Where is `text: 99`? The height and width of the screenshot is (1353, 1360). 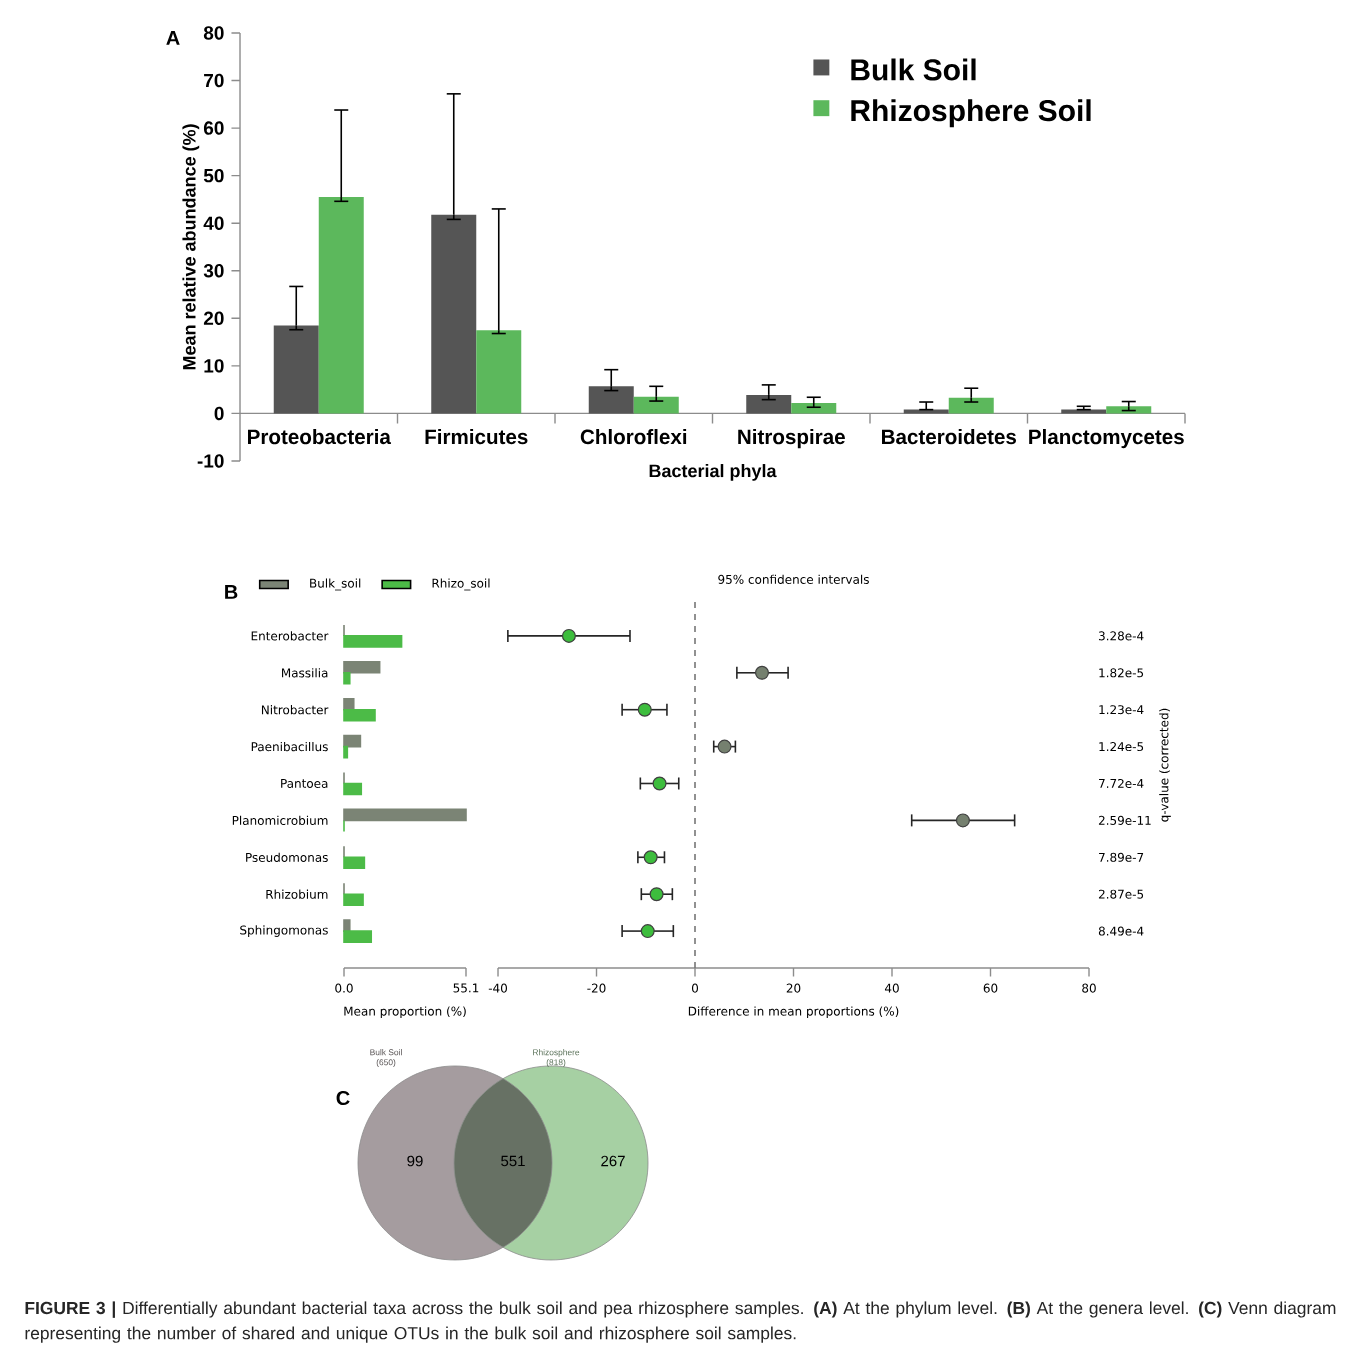 text: 99 is located at coordinates (415, 1161).